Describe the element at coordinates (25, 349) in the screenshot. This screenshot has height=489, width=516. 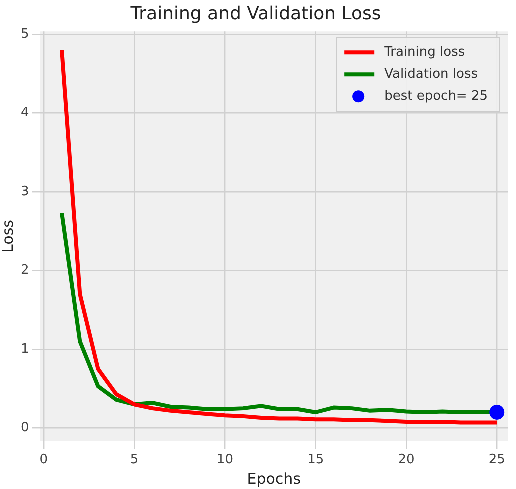
I see `y-tick-label: 1` at that location.